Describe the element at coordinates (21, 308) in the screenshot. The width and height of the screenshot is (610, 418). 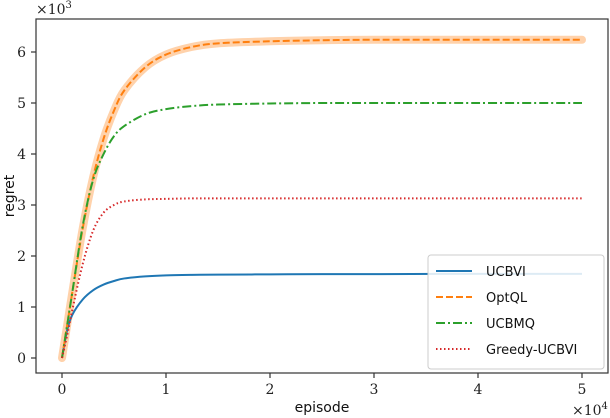
I see `y-tick-label: 1` at that location.